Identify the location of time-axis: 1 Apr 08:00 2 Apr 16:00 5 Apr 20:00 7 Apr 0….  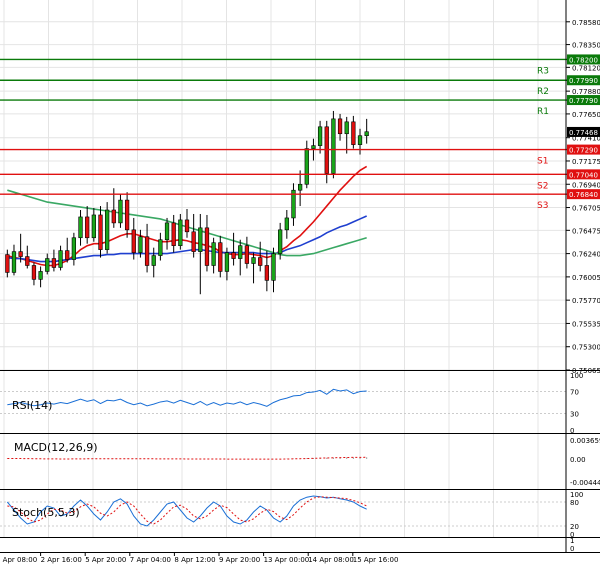
(199, 558).